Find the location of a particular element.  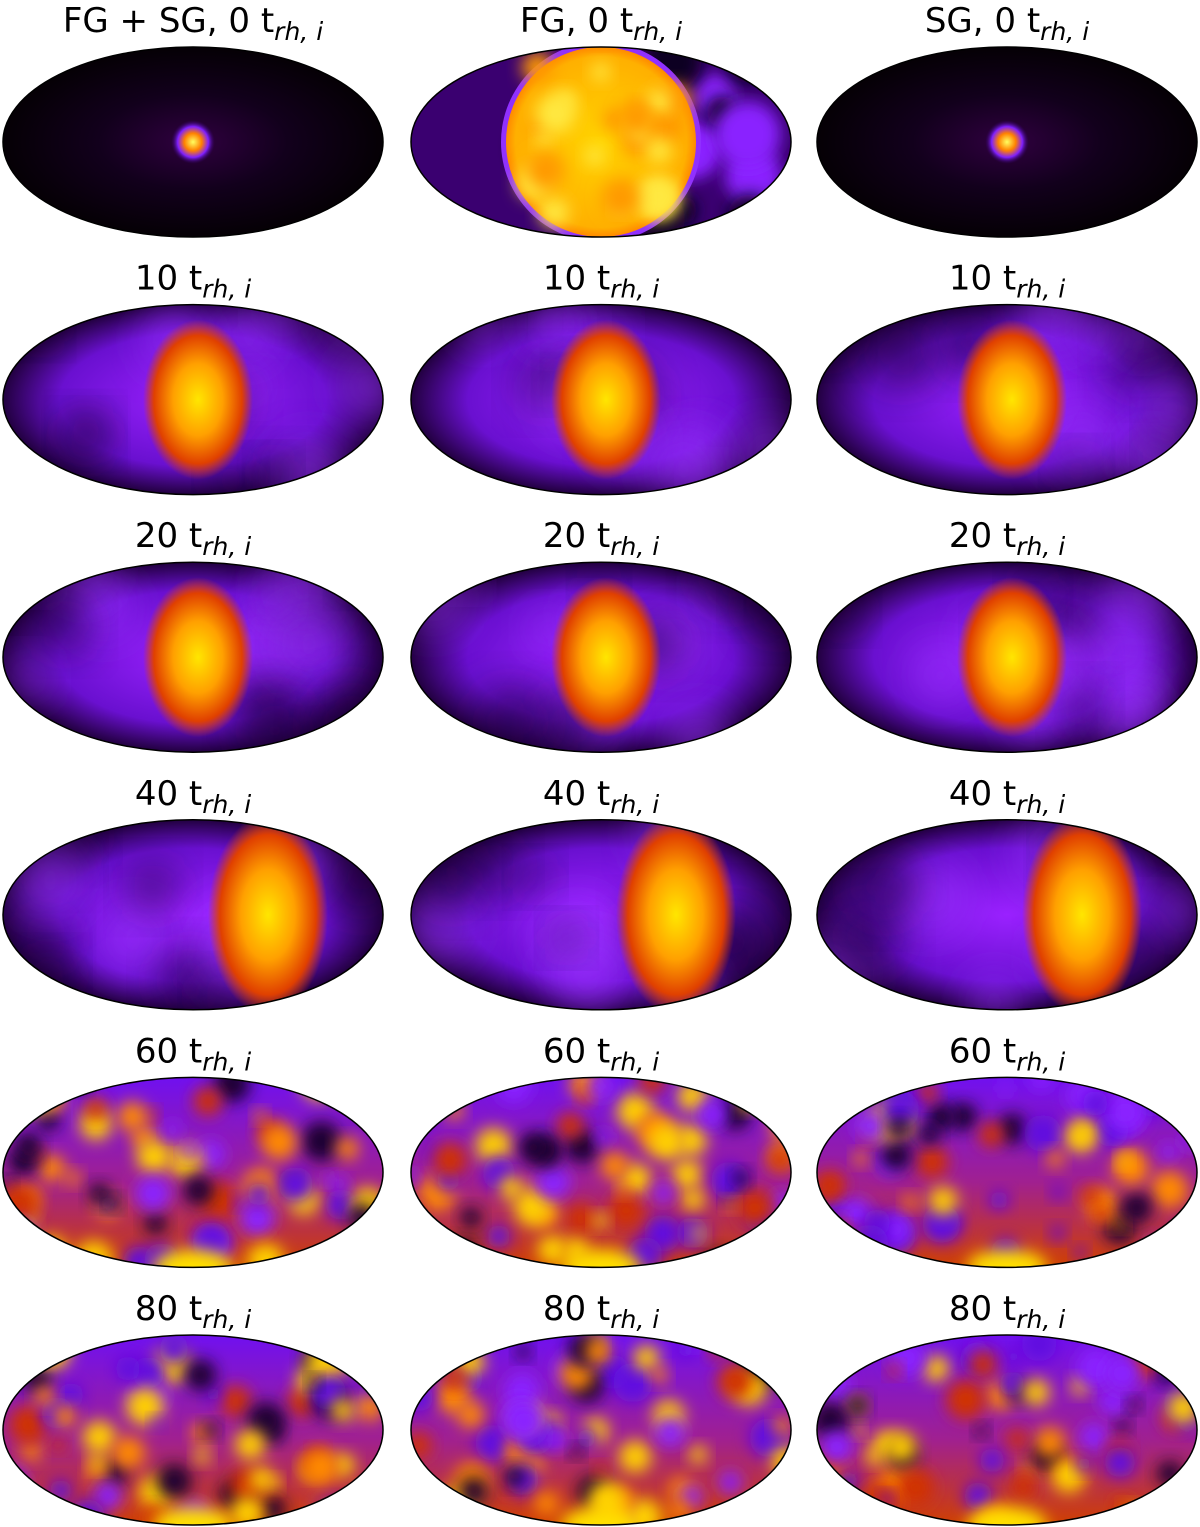

title-text: 40 t is located at coordinates (168, 794).